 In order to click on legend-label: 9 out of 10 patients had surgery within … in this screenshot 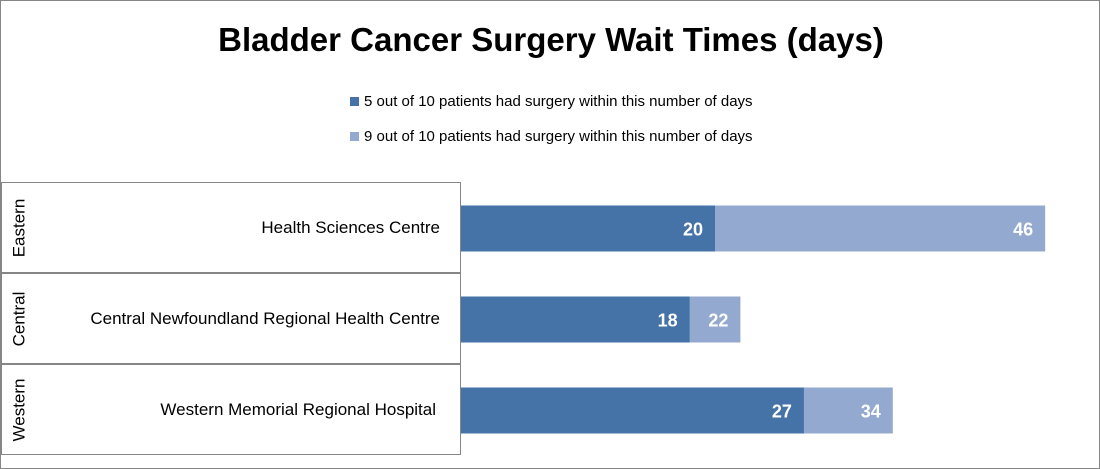, I will do `click(558, 136)`.